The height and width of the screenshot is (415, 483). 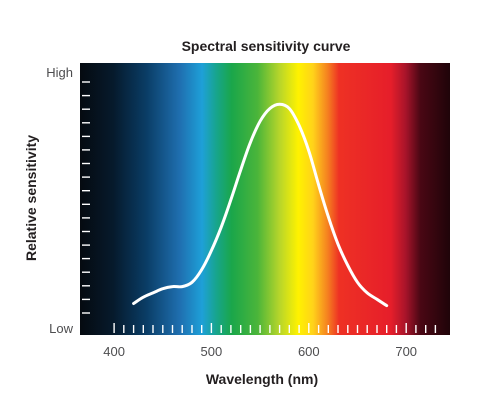 What do you see at coordinates (212, 351) in the screenshot?
I see `x-tick-label: 500` at bounding box center [212, 351].